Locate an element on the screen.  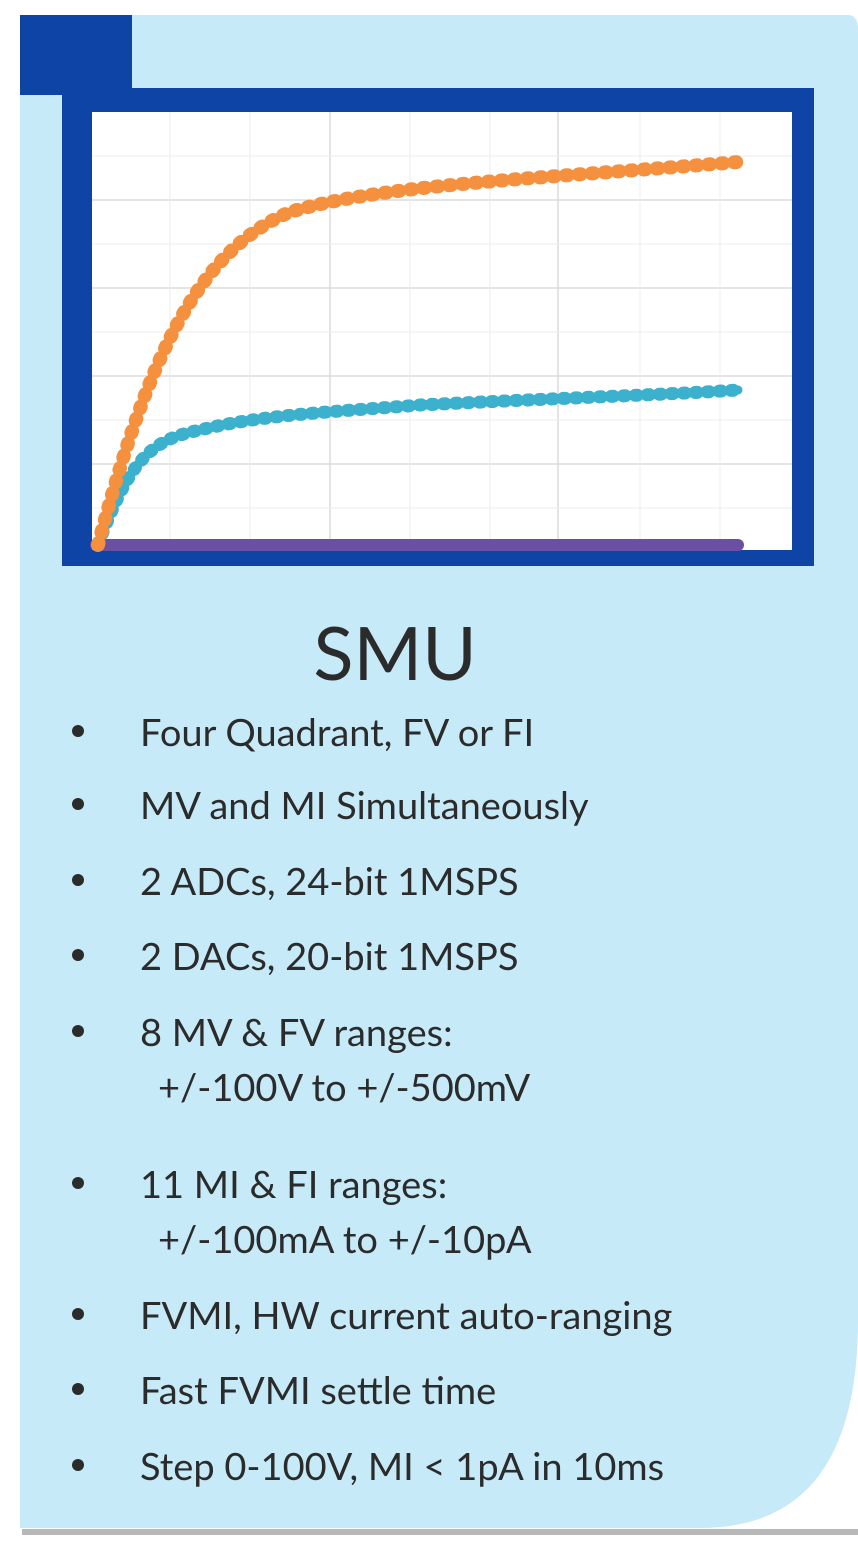
item-text: 8 MV & FV ranges: is located at coordinates (296, 1032).